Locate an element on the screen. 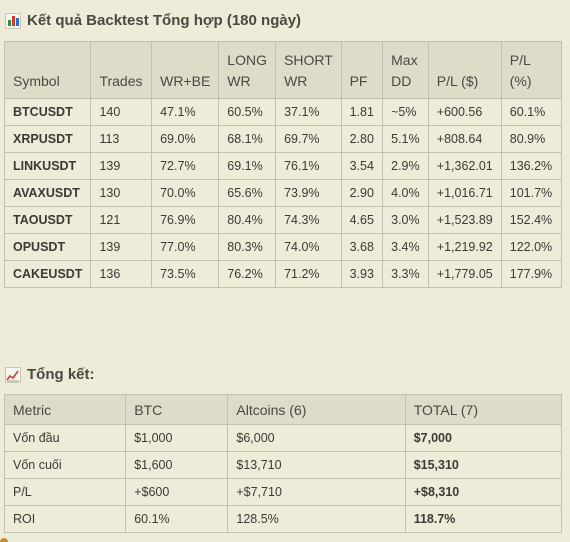  cell-altcoins: 128.5% is located at coordinates (316, 519).